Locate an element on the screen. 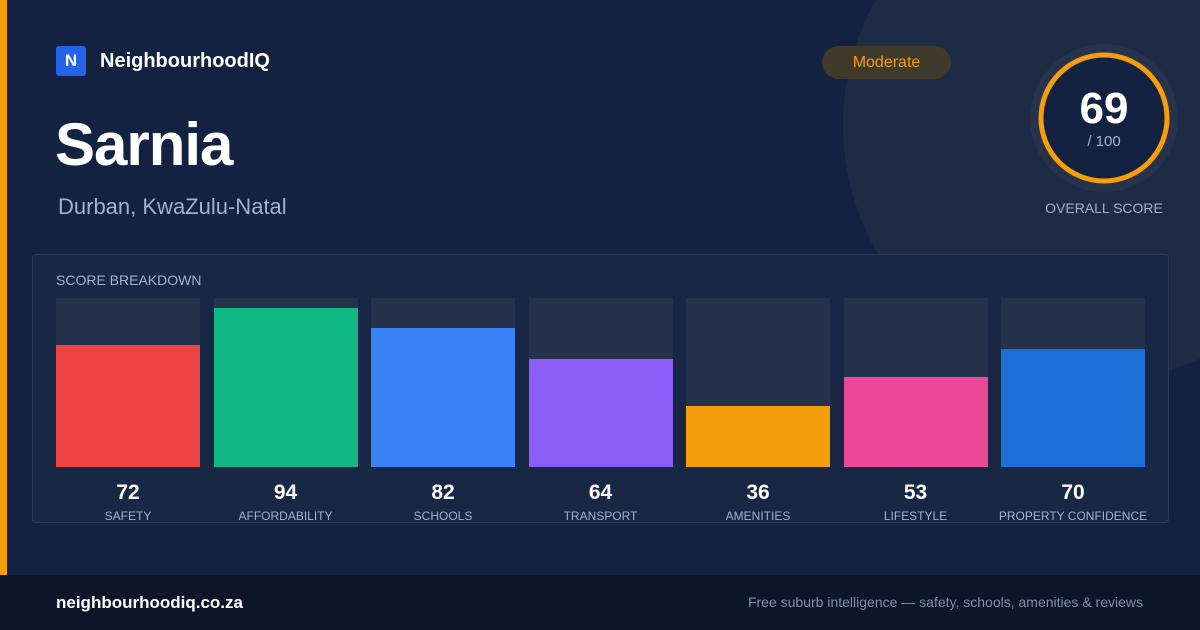  score-ring-icon is located at coordinates (1104, 118).